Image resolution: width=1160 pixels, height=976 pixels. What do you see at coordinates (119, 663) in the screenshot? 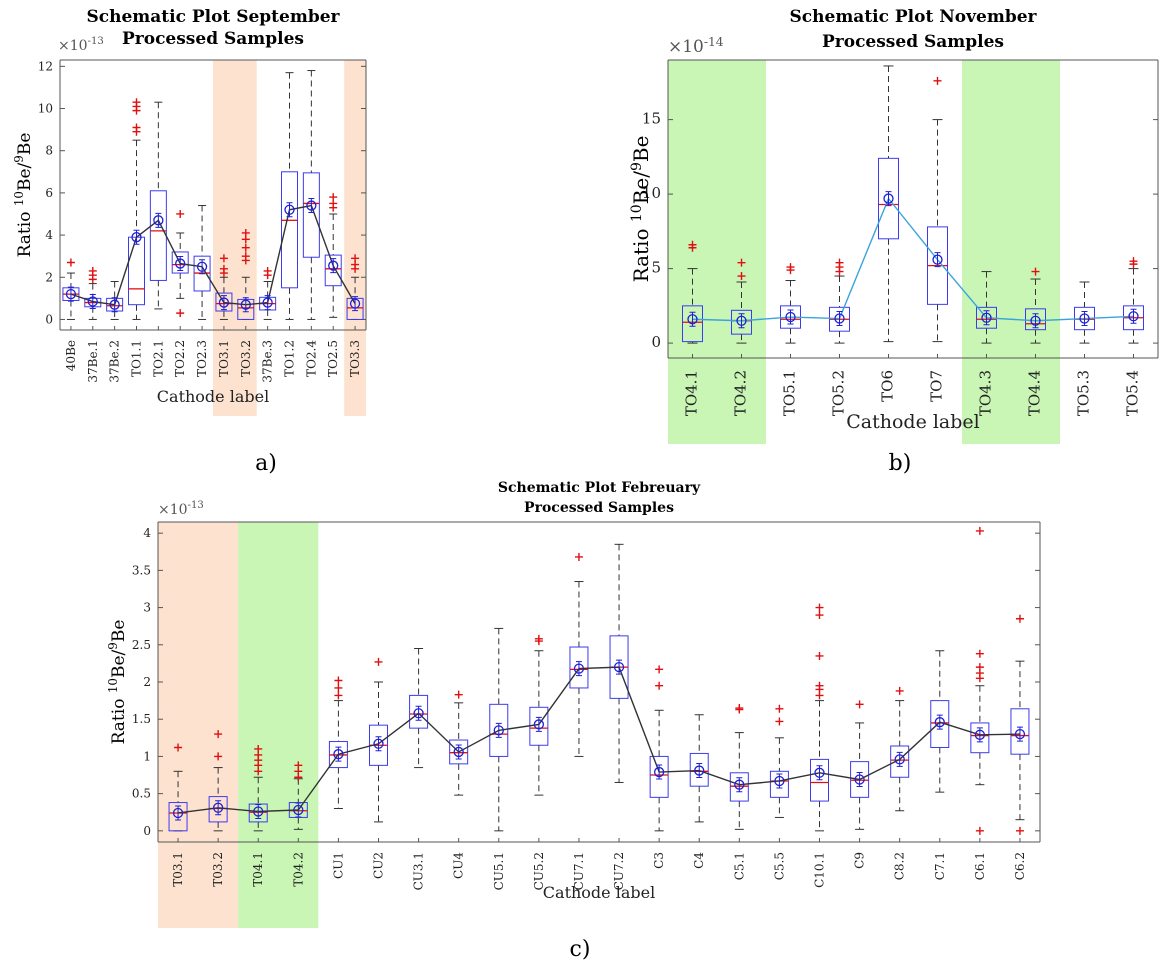
I see `ylabel-mid: Be/` at bounding box center [119, 663].